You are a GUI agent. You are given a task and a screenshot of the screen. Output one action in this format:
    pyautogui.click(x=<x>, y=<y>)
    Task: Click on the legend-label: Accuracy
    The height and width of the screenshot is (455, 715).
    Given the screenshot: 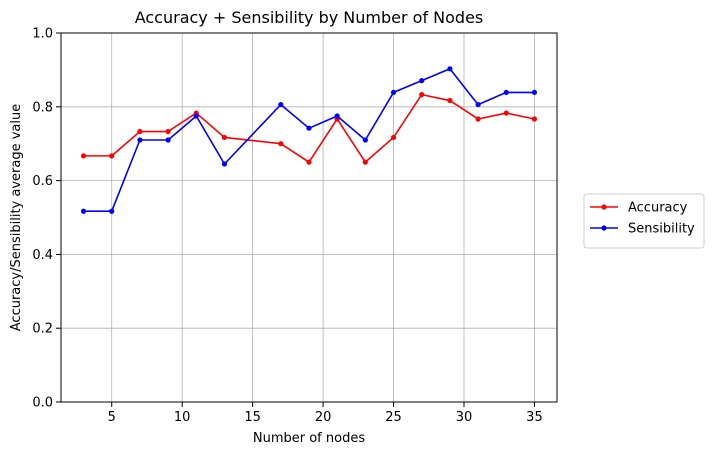 What is the action you would take?
    pyautogui.click(x=658, y=208)
    